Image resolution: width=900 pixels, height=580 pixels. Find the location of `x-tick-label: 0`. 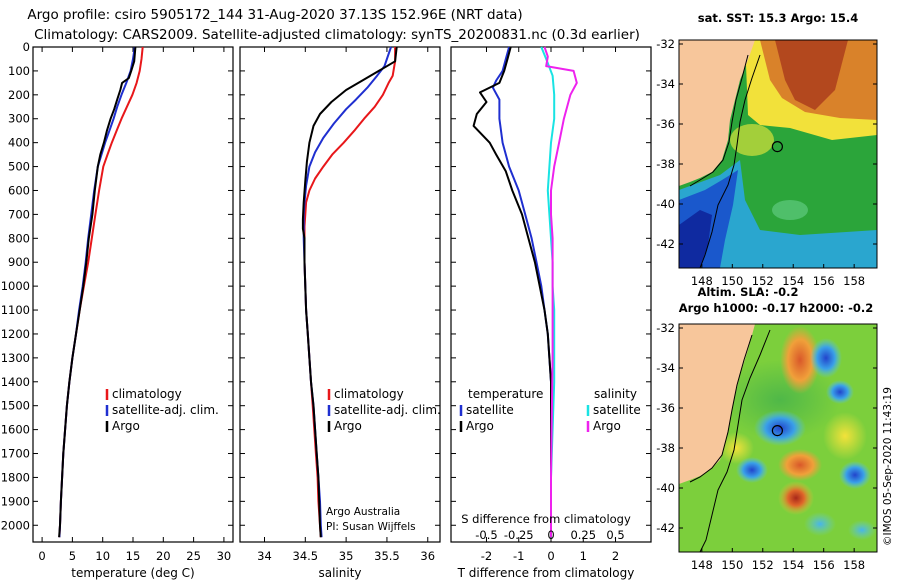

x-tick-label: 0 is located at coordinates (550, 556).